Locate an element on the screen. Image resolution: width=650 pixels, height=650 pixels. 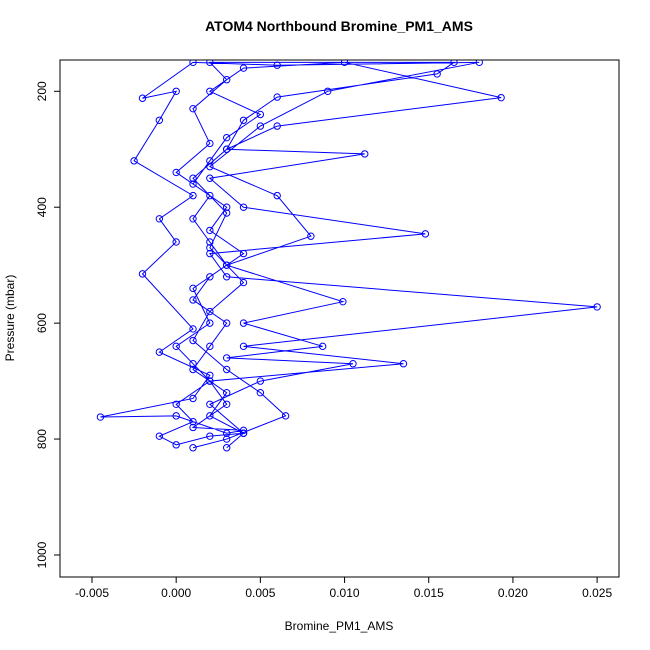
x-tick-label: -0.005 is located at coordinates (92, 593).